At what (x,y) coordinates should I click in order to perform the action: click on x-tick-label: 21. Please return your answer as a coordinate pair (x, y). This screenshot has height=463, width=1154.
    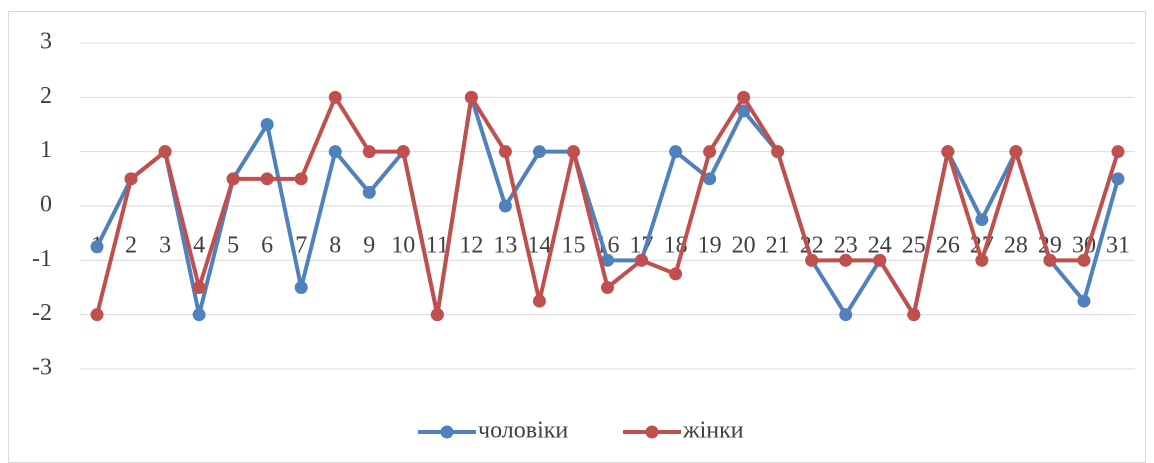
    Looking at the image, I should click on (778, 246).